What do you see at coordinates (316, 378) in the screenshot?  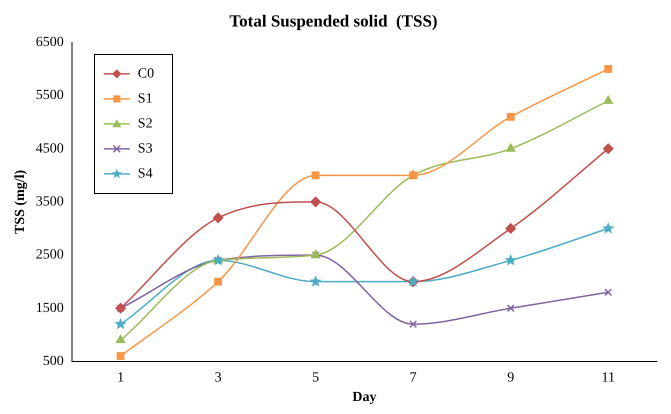 I see `x-tick-label: 5` at bounding box center [316, 378].